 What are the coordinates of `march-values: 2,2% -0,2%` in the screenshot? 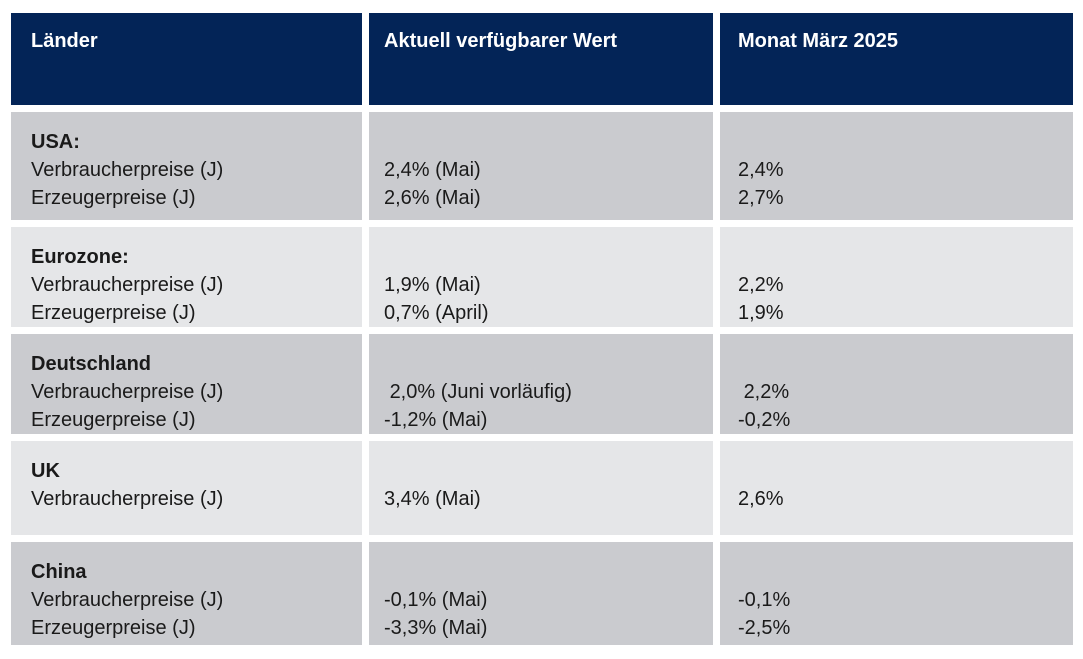 It's located at (764, 406).